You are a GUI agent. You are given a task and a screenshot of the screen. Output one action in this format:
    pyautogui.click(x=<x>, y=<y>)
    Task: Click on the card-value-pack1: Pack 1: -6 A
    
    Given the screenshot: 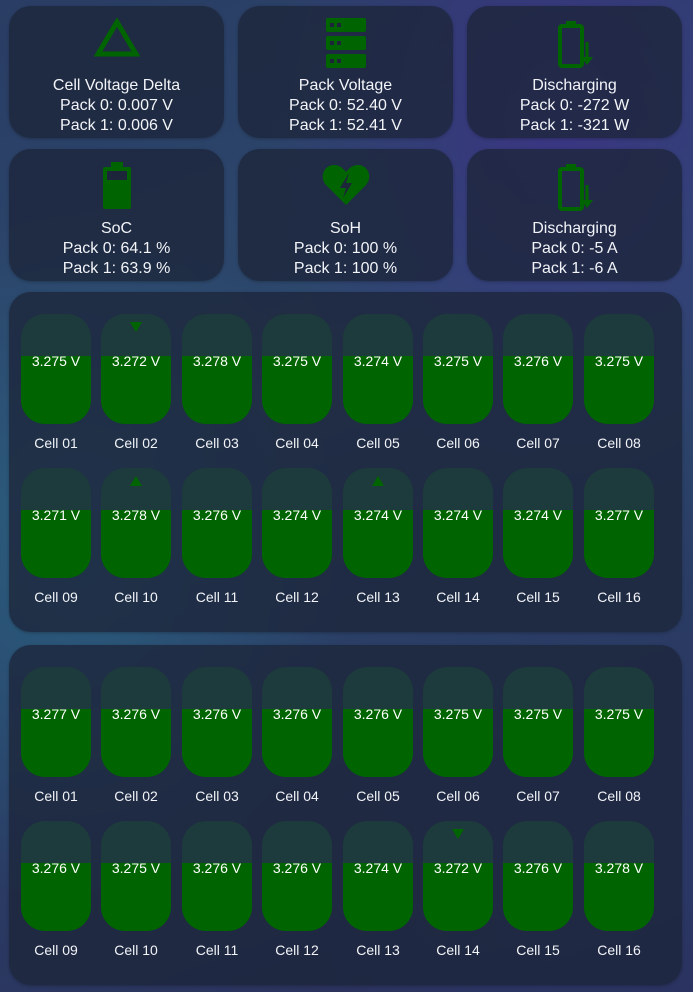 What is the action you would take?
    pyautogui.click(x=574, y=268)
    